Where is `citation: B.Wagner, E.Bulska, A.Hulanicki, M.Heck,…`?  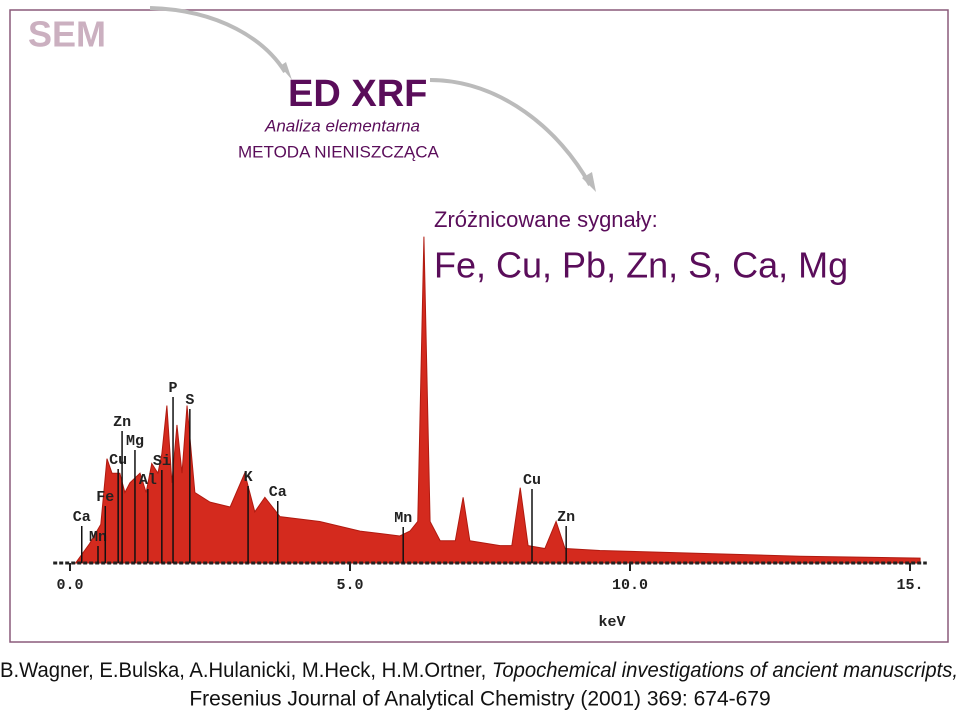
citation: B.Wagner, E.Bulska, A.Hulanicki, M.Heck,… is located at coordinates (479, 670).